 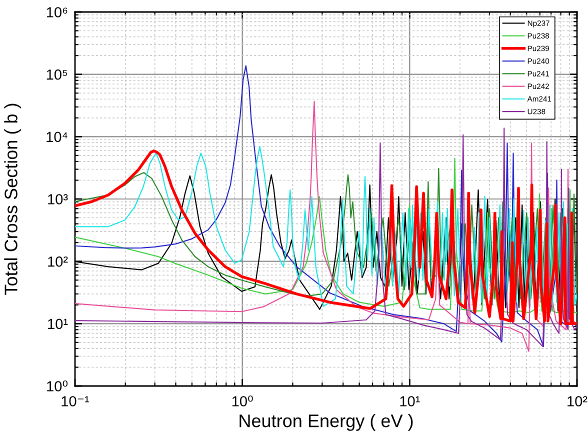 What do you see at coordinates (410, 401) in the screenshot?
I see `x-tick-label: 10¹` at bounding box center [410, 401].